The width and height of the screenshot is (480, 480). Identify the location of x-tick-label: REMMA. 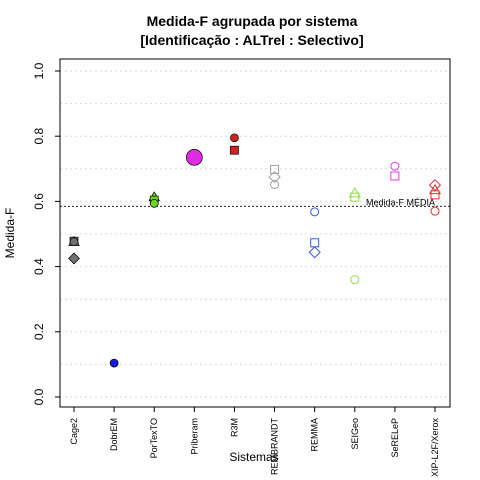
(315, 435).